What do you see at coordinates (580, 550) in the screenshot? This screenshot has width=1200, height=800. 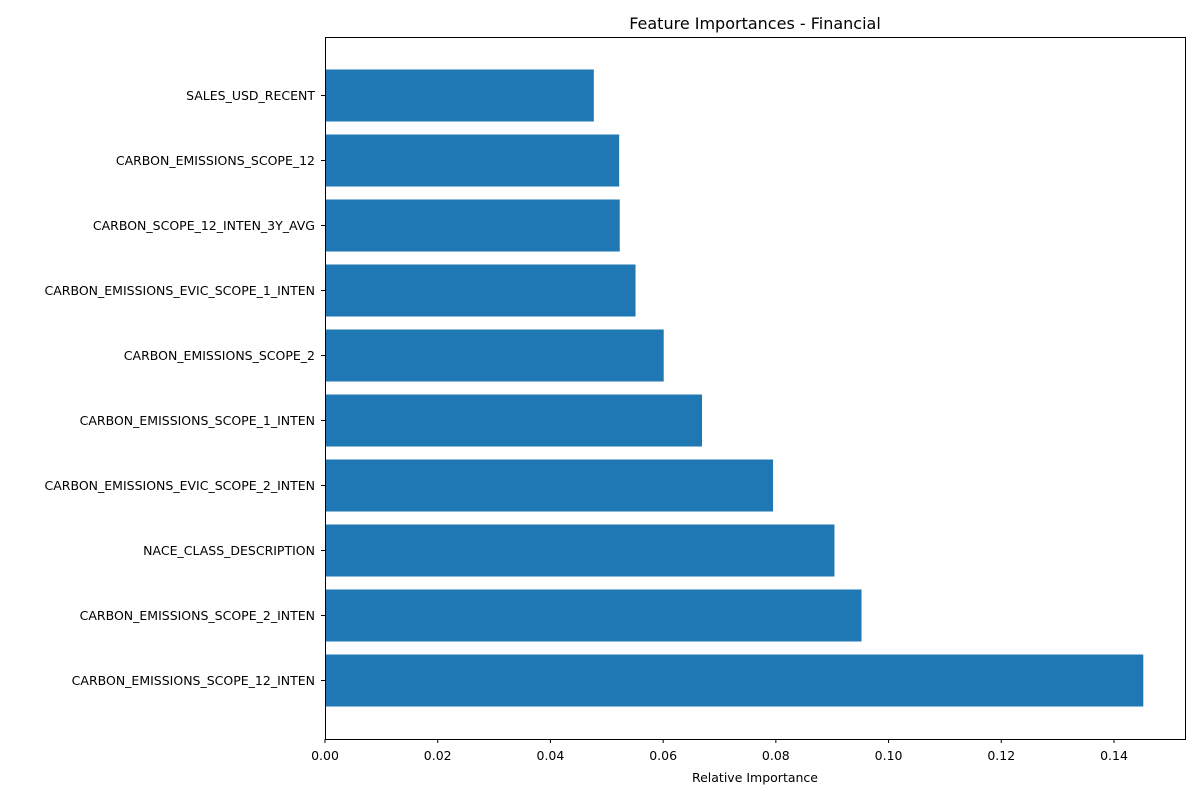 I see `bar-nace-class-description` at bounding box center [580, 550].